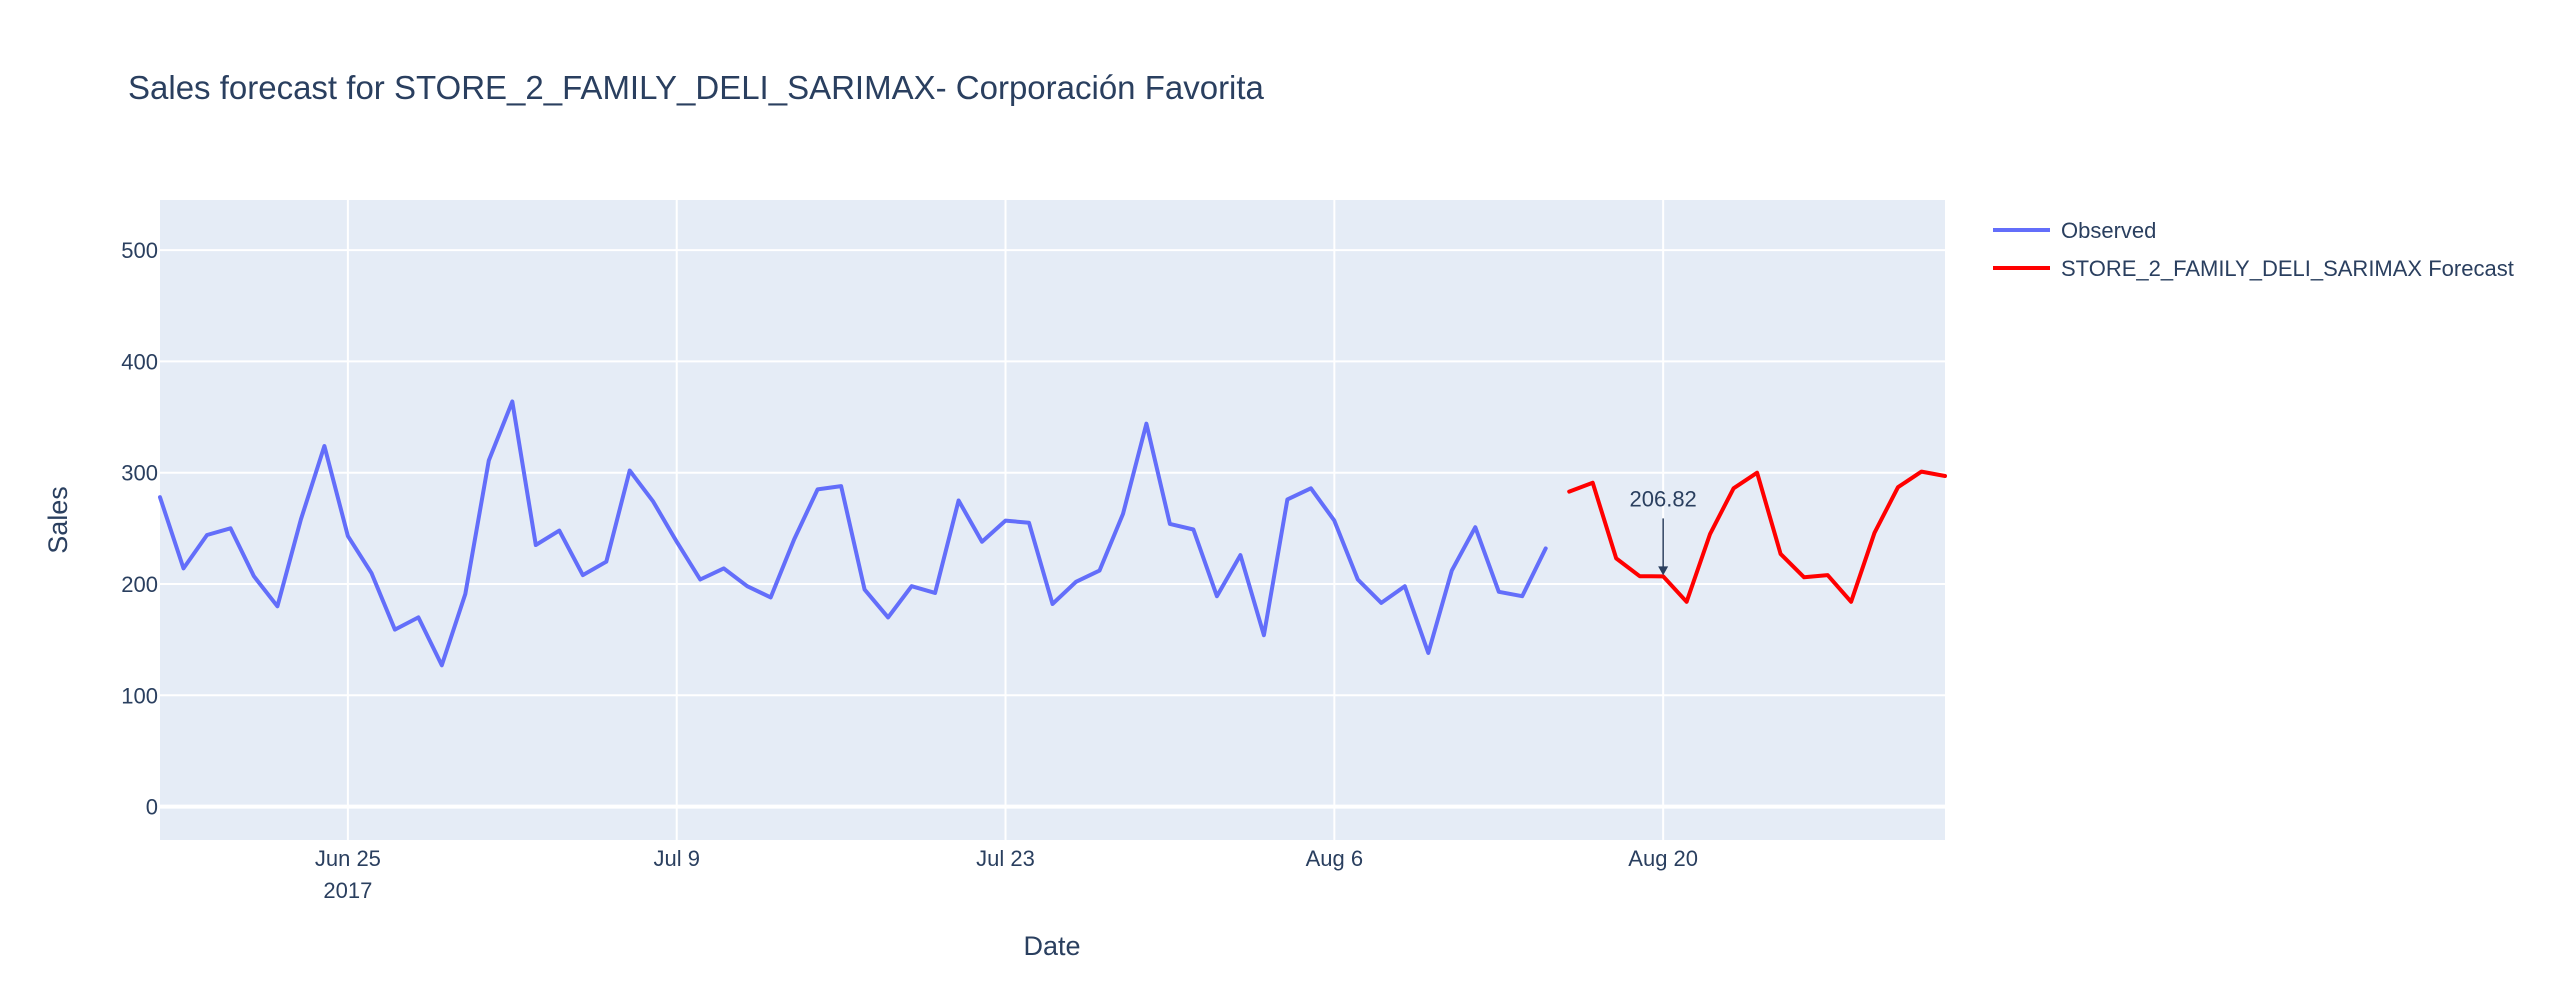  I want to click on x-tick-label: Aug 6, so click(1335, 858).